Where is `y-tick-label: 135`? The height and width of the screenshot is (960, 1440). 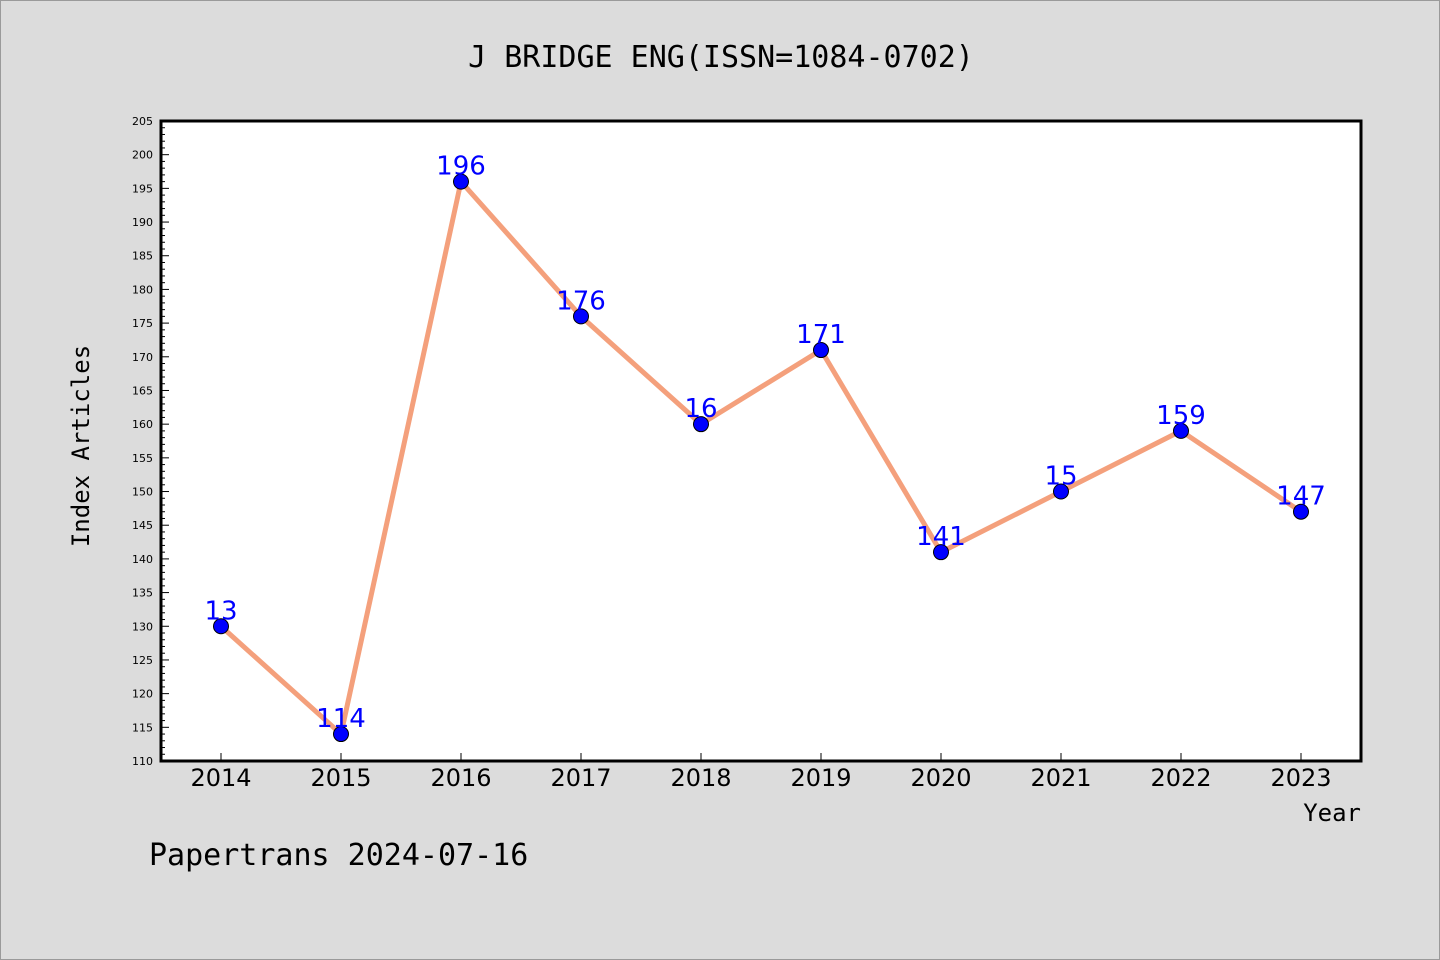 y-tick-label: 135 is located at coordinates (142, 593).